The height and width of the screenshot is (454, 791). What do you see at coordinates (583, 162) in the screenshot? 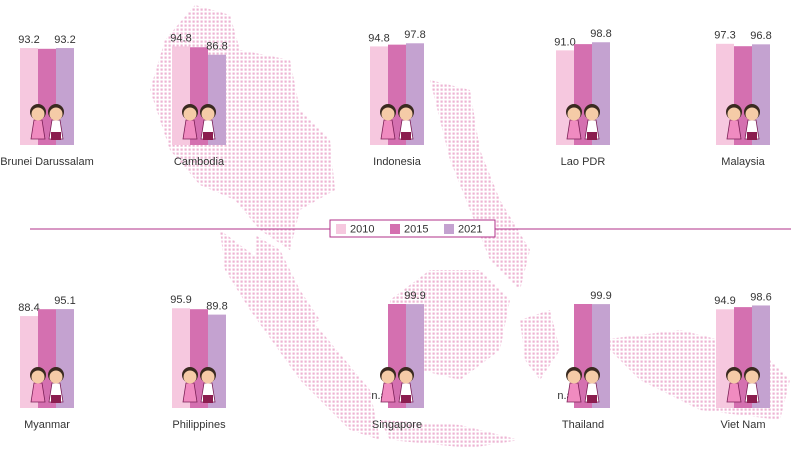
I see `country-label: Lao PDR` at bounding box center [583, 162].